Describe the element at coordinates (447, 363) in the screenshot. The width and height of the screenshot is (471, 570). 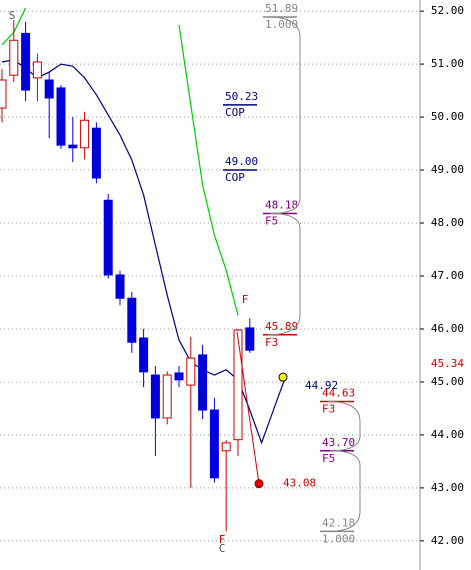
I see `last-price-label: 45.34` at that location.